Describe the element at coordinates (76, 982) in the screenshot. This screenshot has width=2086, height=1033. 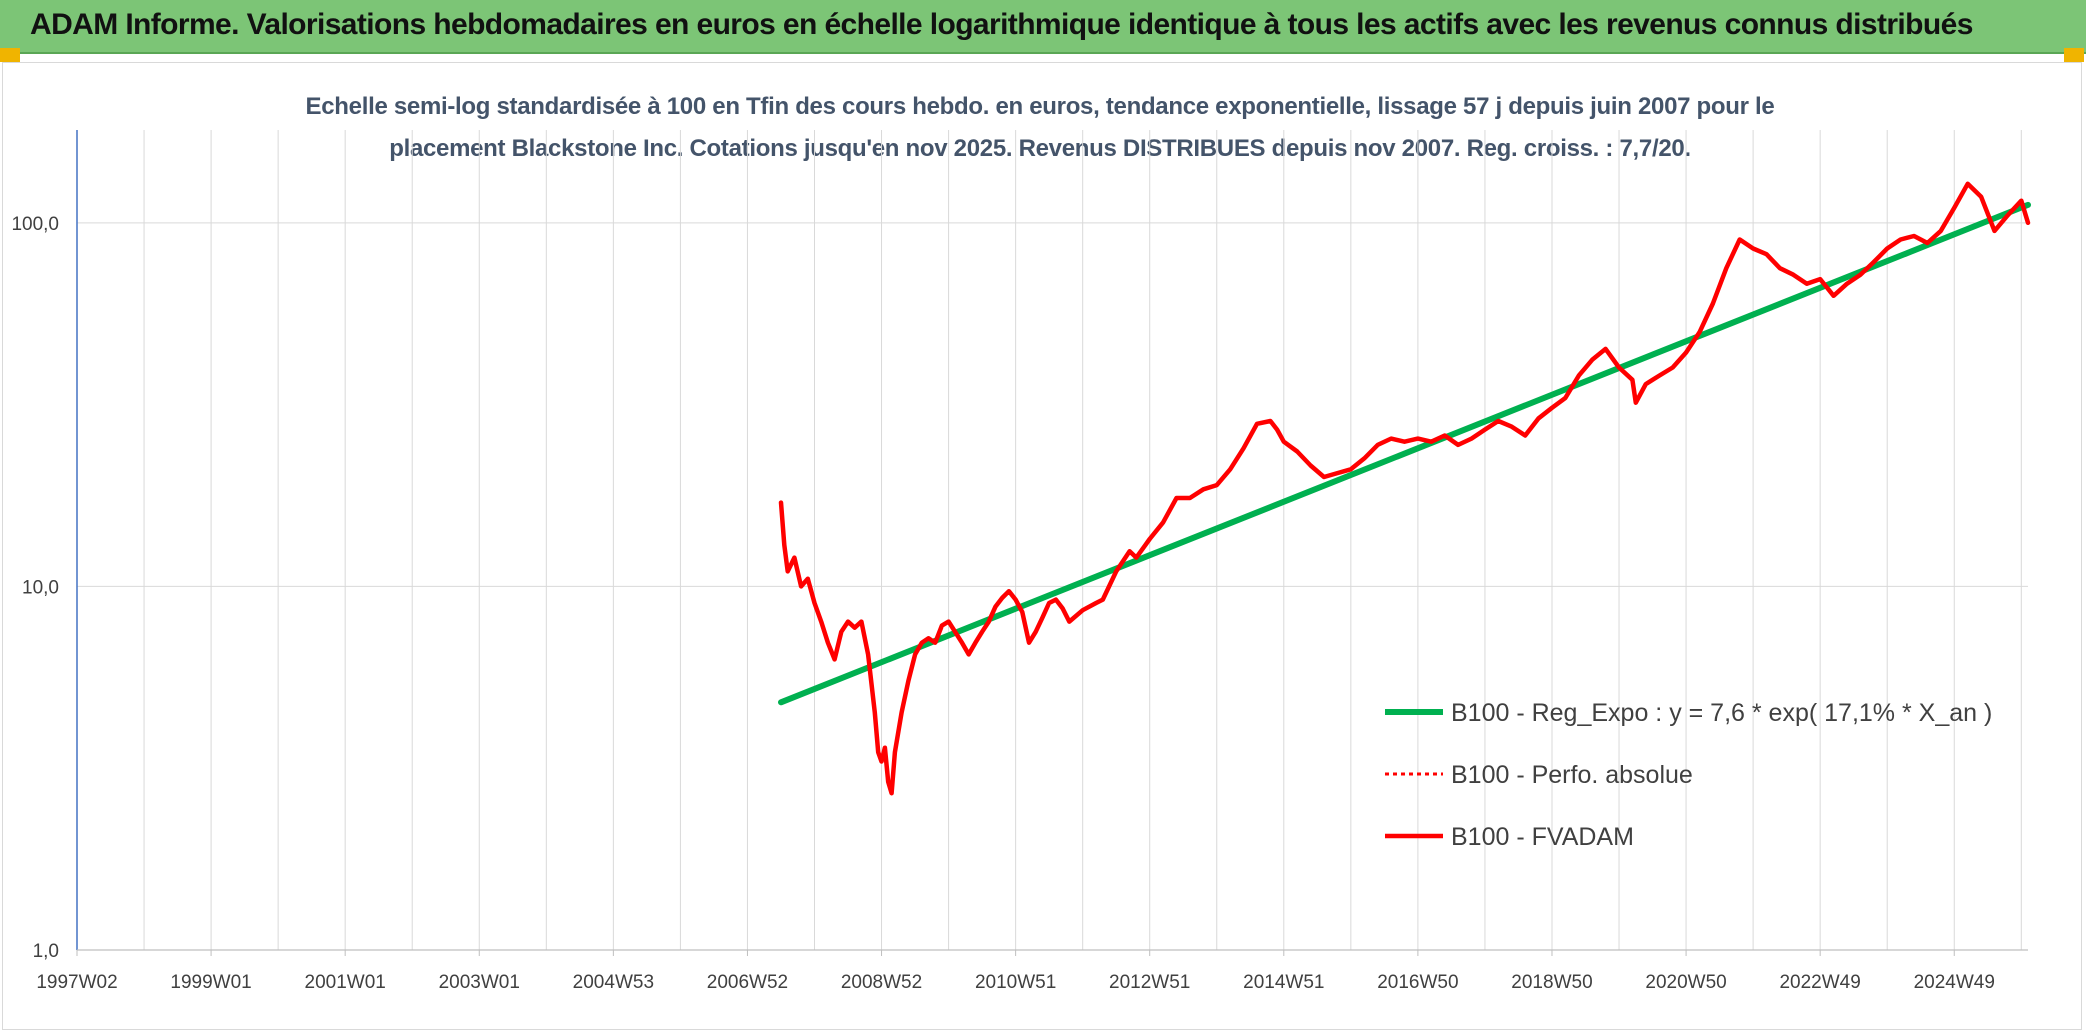
I see `x-tick-label: 1997W02` at that location.